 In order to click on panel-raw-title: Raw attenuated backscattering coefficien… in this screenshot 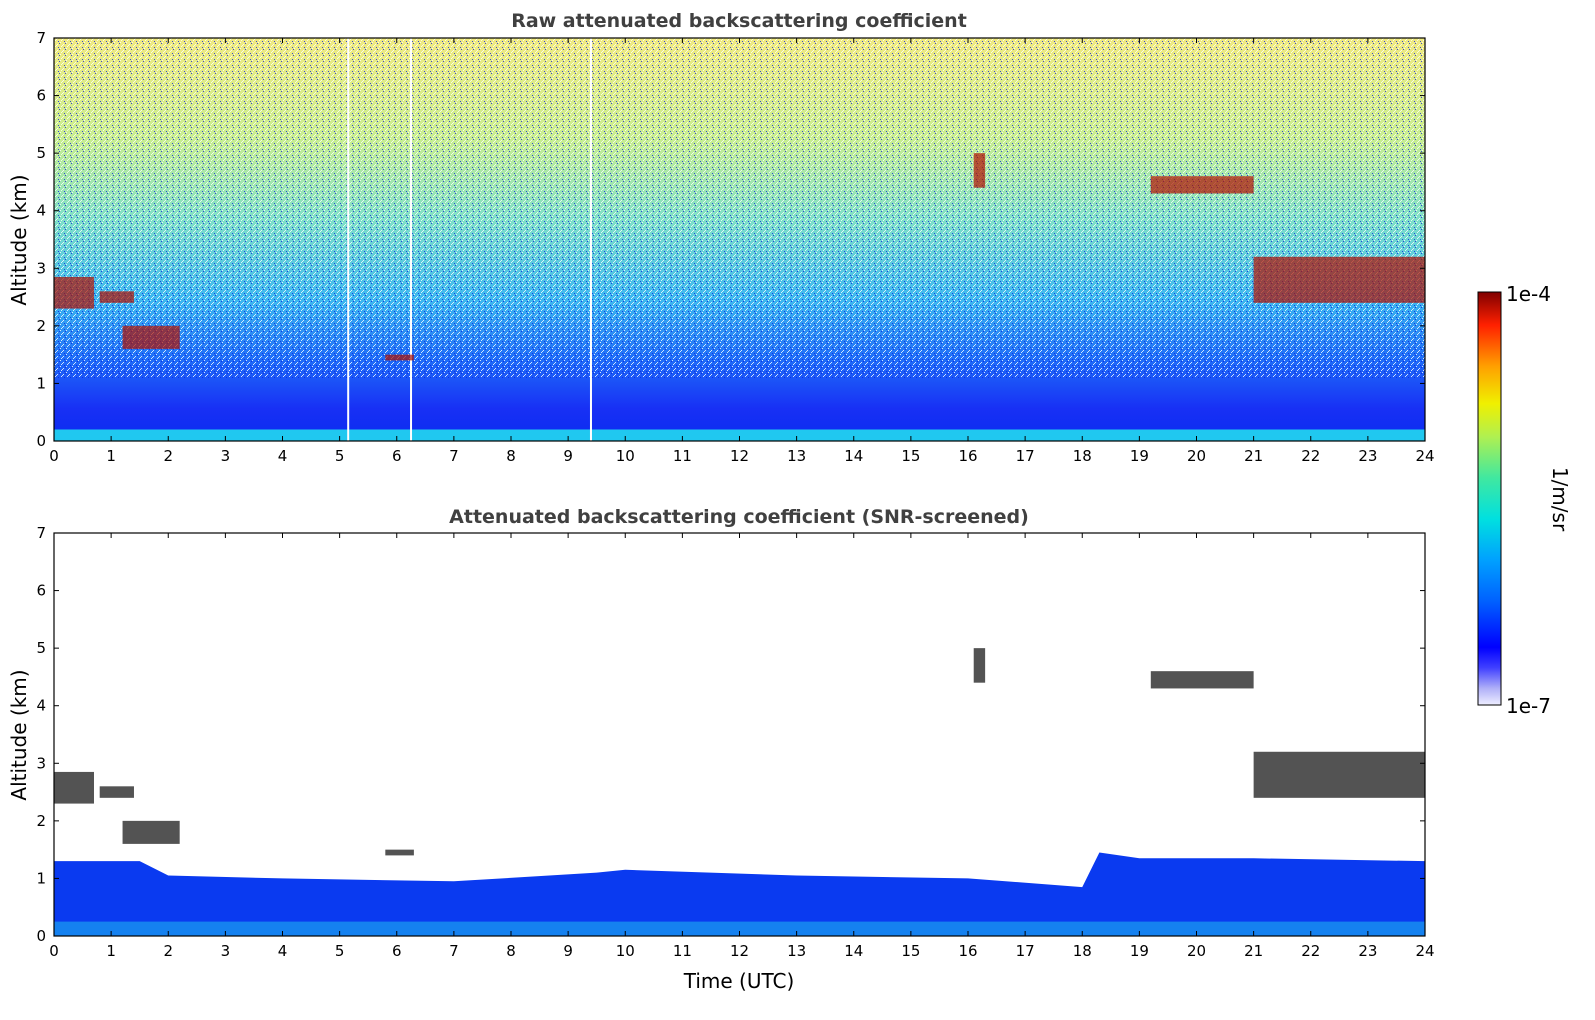, I will do `click(739, 21)`.